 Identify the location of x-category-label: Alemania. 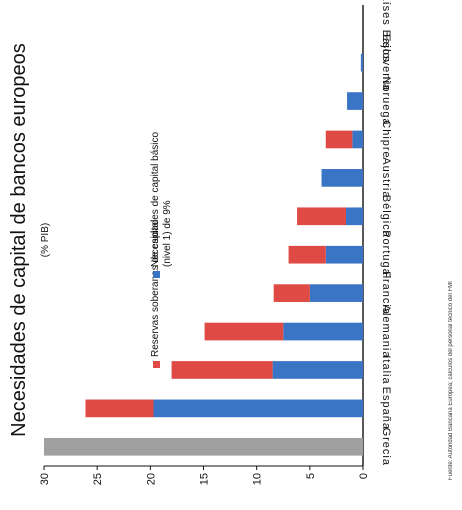
(386, 332).